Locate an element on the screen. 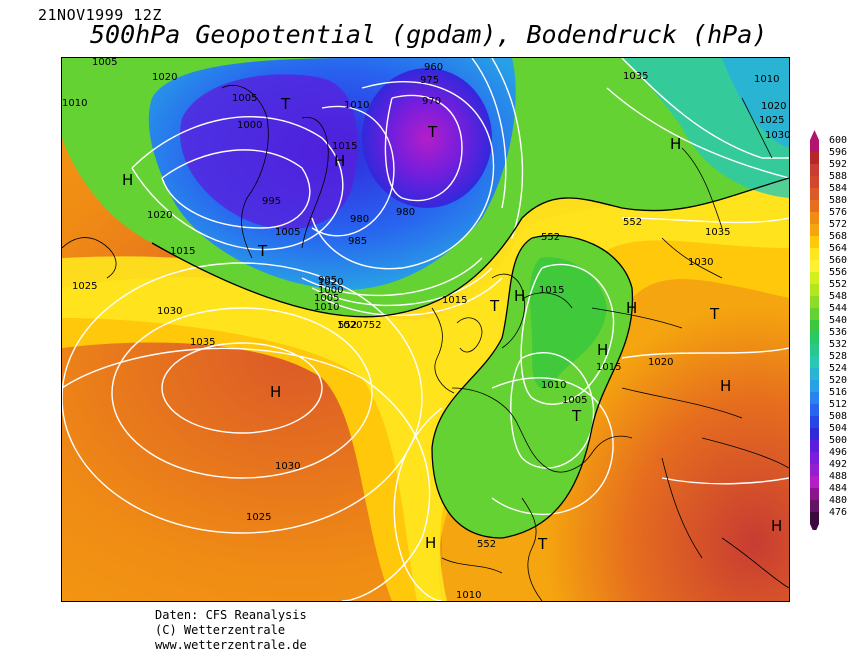 The image size is (850, 657). legend-value: 512 is located at coordinates (838, 404).